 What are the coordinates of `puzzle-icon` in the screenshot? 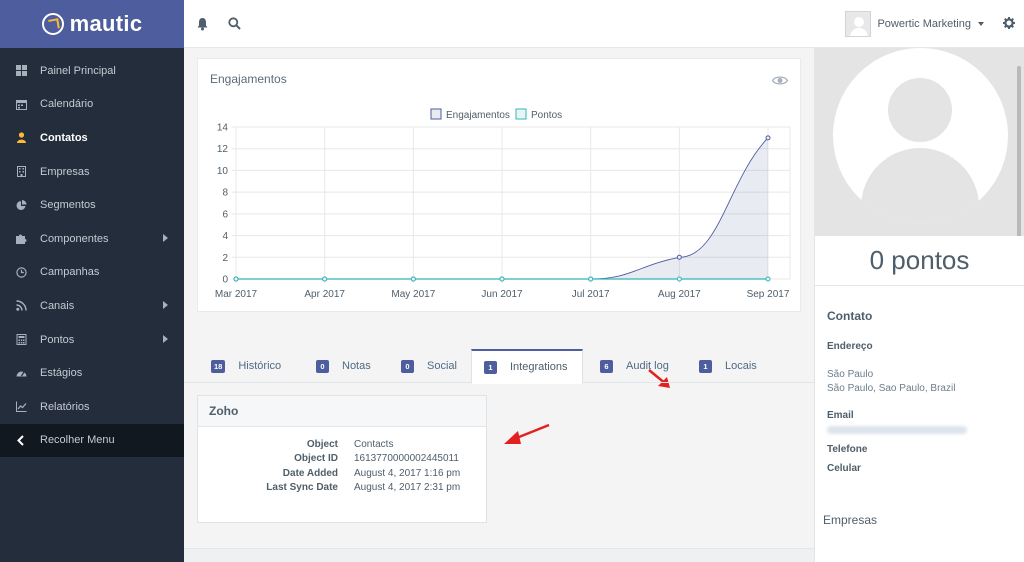 It's located at (21, 239).